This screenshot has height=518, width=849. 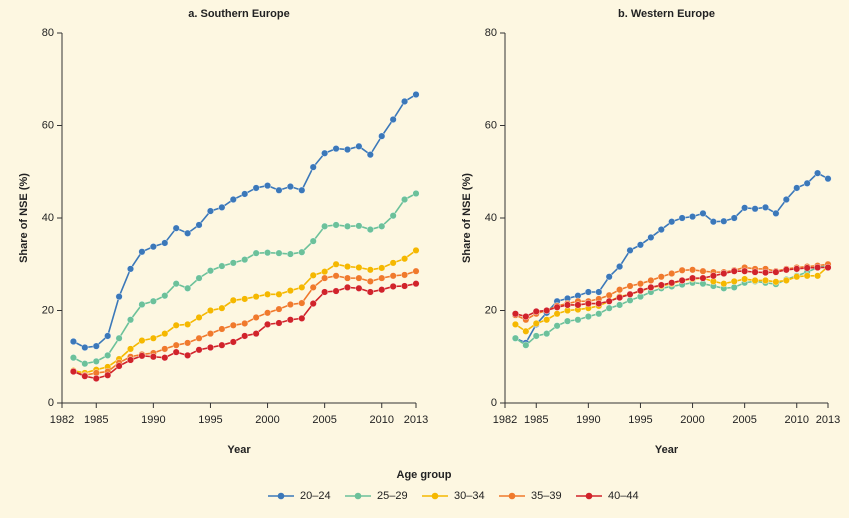 I want to click on y-tick-label: 20, so click(x=491, y=310).